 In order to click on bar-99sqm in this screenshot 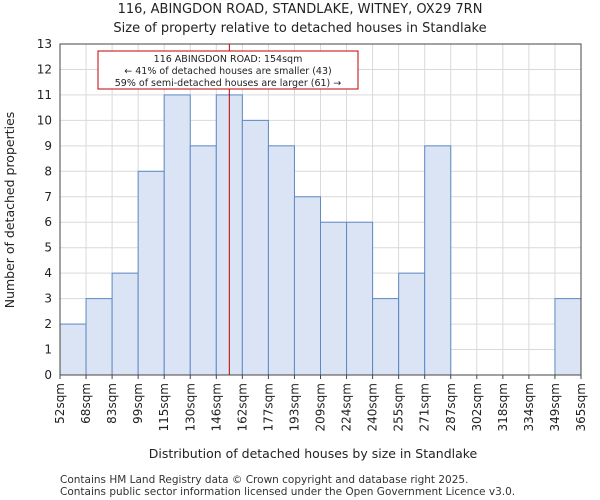, I will do `click(151, 273)`.